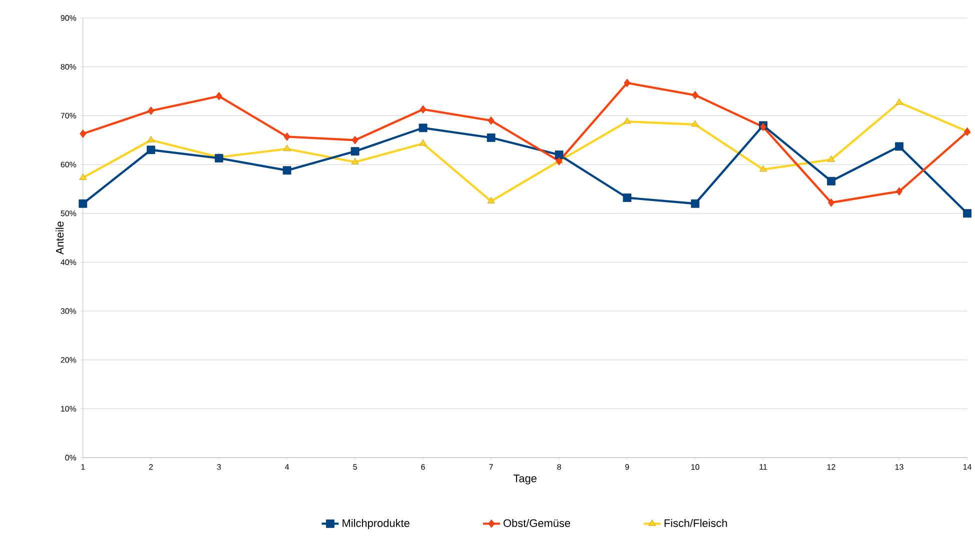  Describe the element at coordinates (376, 524) in the screenshot. I see `legend-label: Milchprodukte` at that location.